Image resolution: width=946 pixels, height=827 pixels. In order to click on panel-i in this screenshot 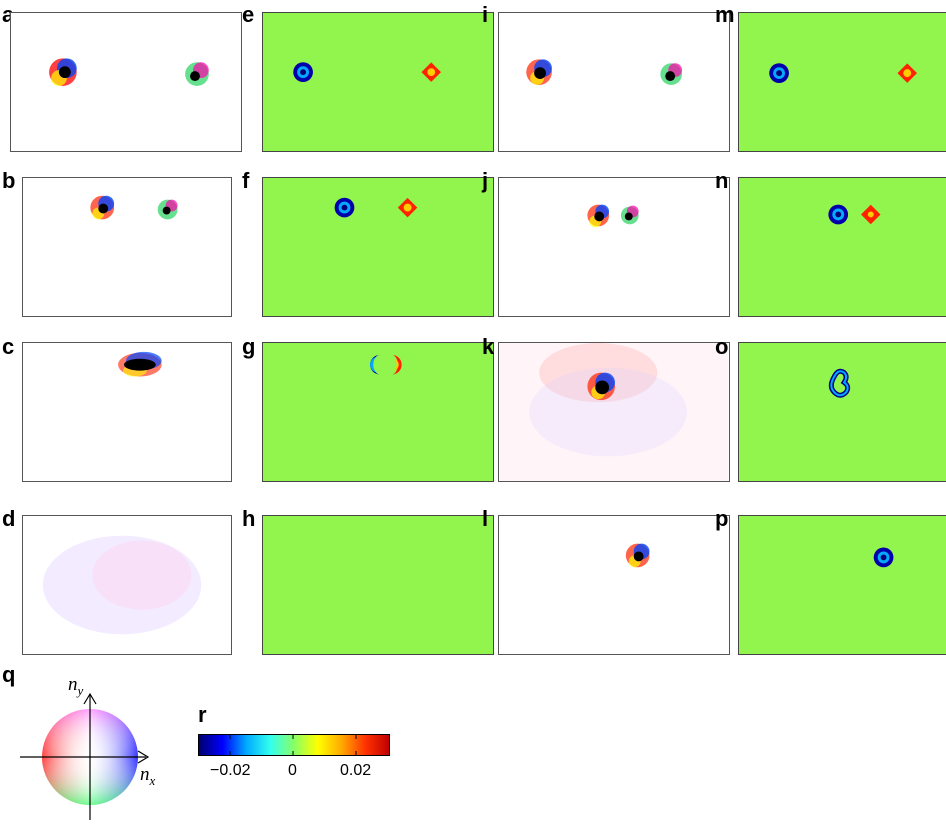, I will do `click(614, 82)`.